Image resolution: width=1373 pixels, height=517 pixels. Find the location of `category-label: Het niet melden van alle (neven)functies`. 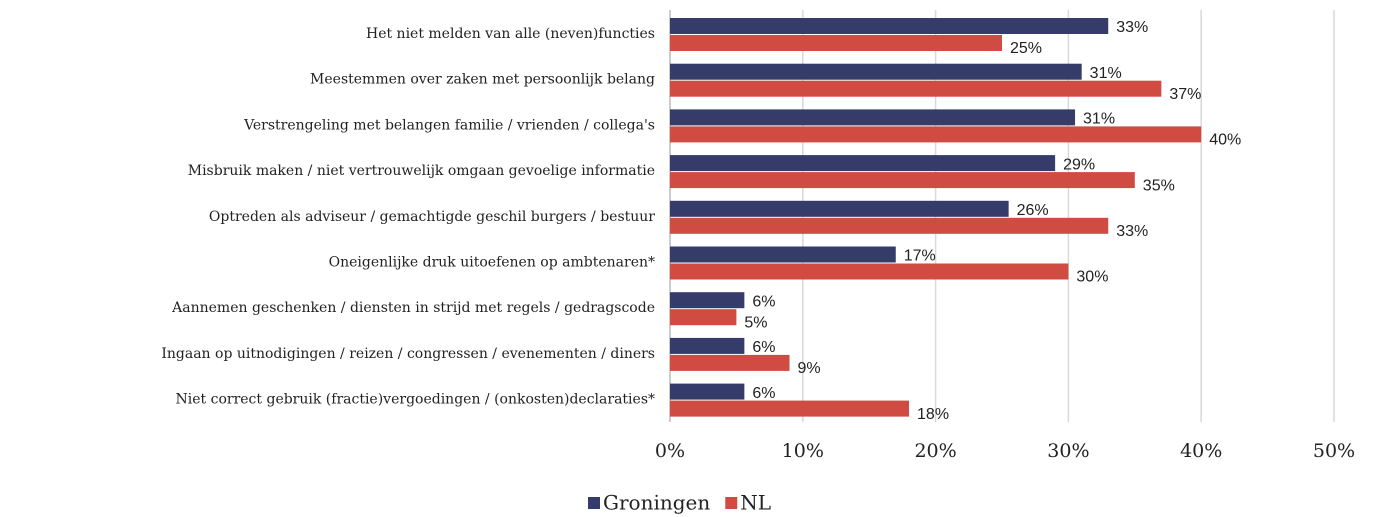

category-label: Het niet melden van alle (neven)functies is located at coordinates (510, 34).